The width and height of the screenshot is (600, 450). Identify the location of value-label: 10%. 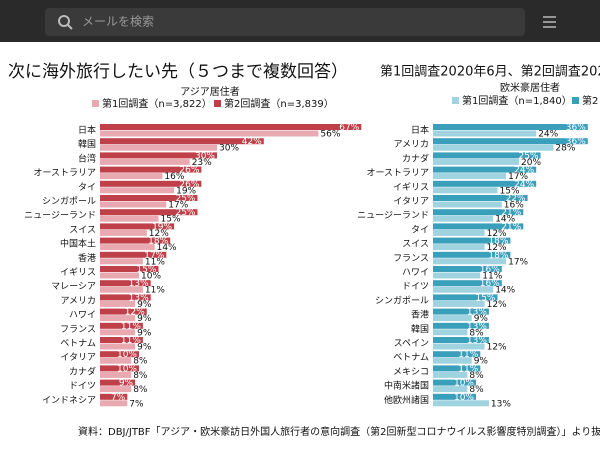
(464, 398).